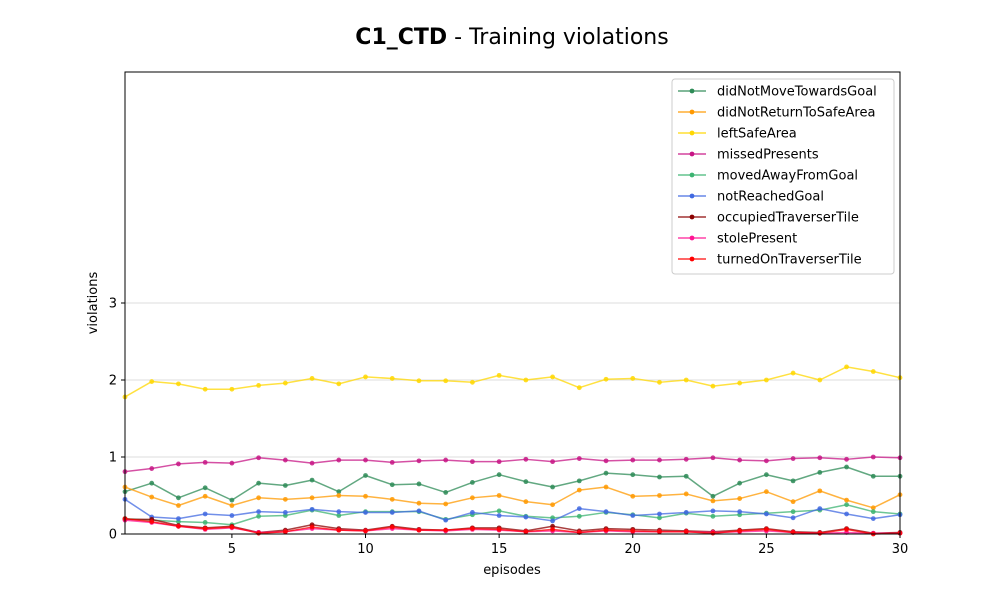  I want to click on legend-item: missedPresents, so click(748, 155).